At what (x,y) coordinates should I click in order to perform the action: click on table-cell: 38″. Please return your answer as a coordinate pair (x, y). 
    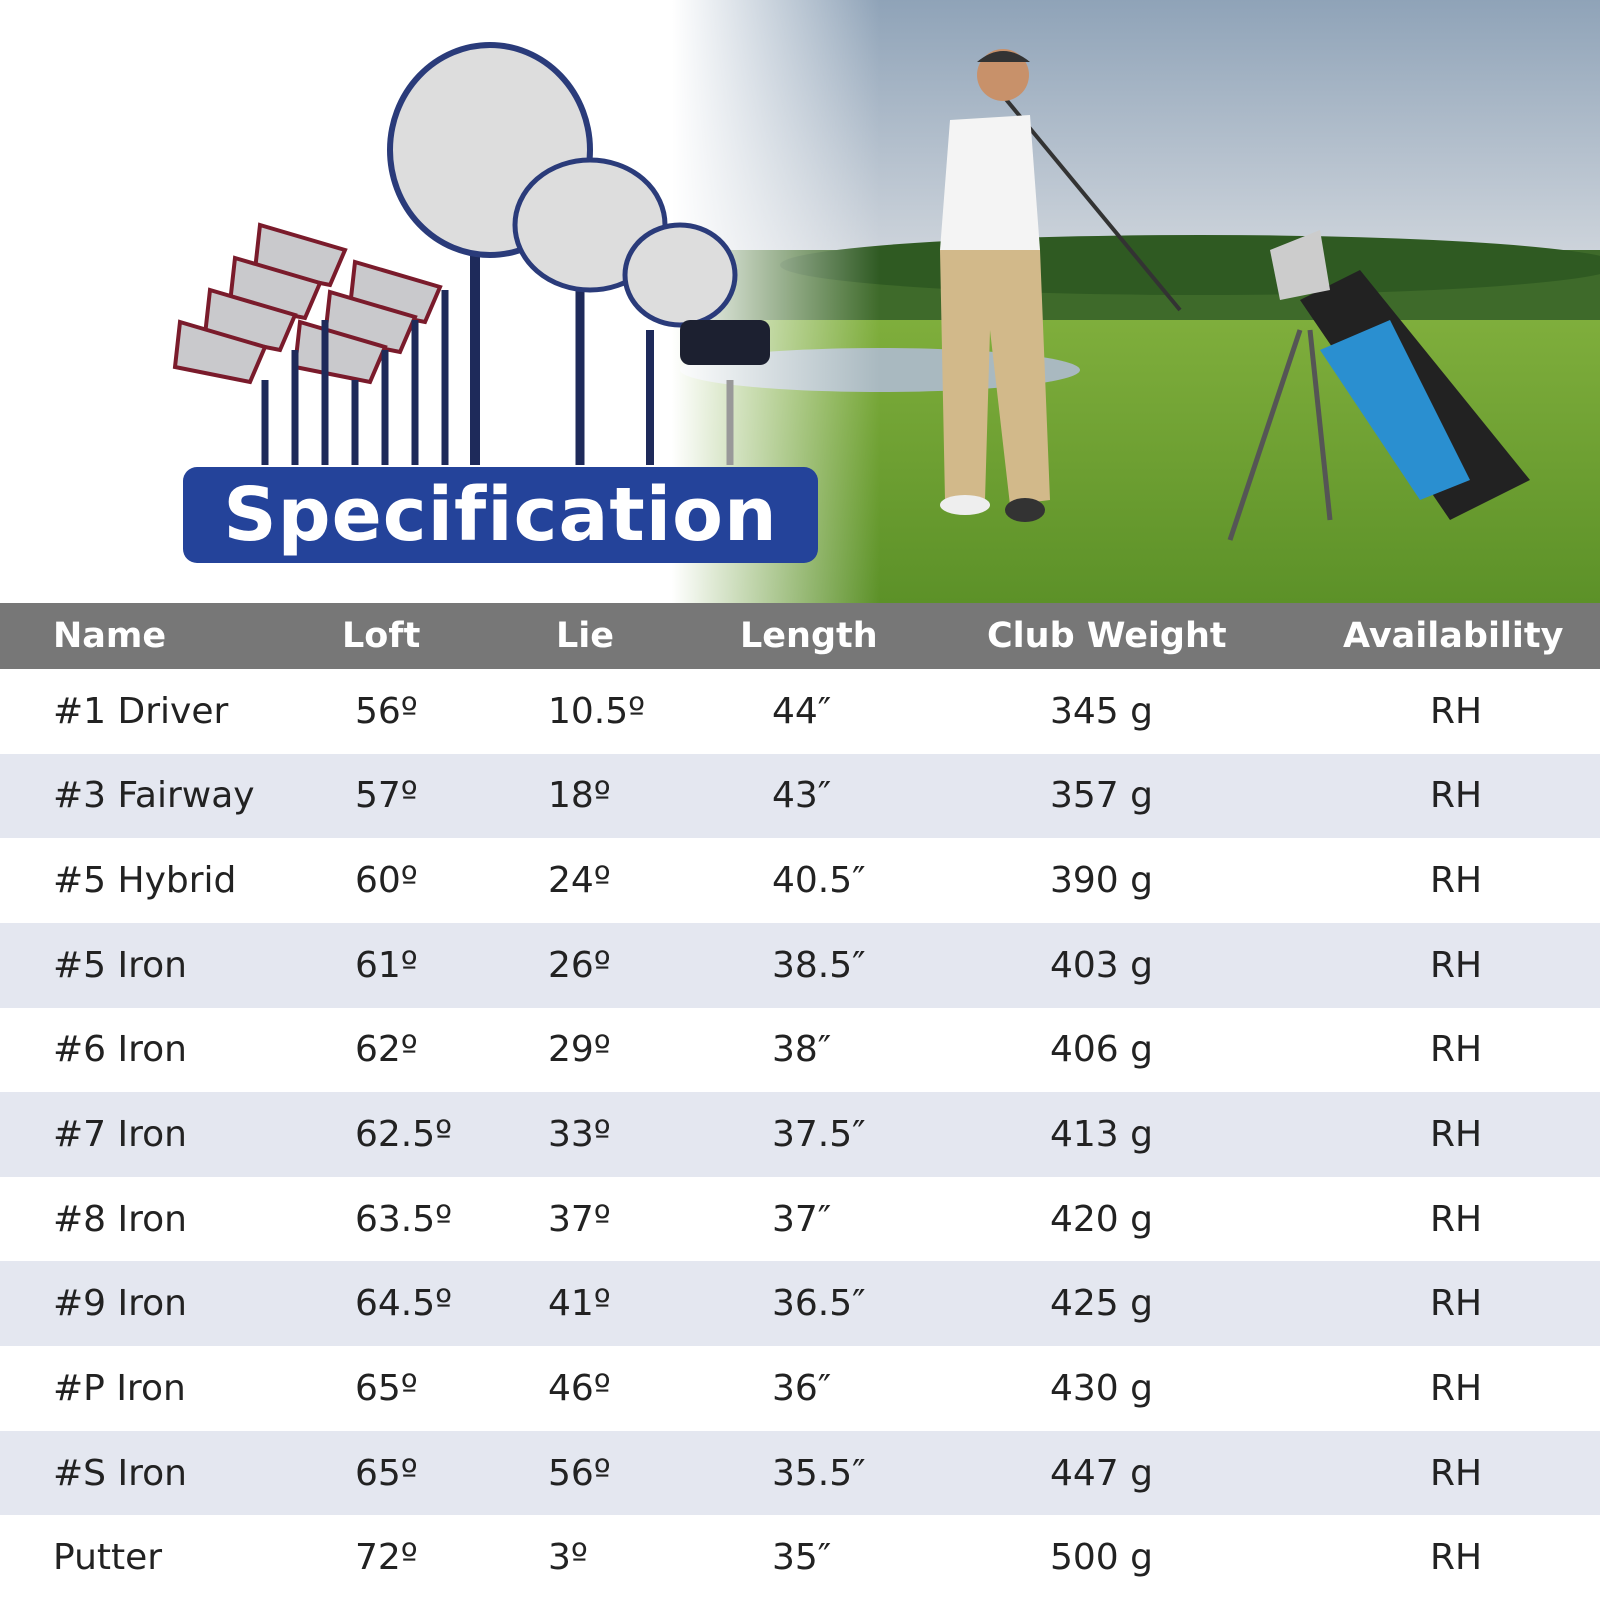
    Looking at the image, I should click on (802, 1050).